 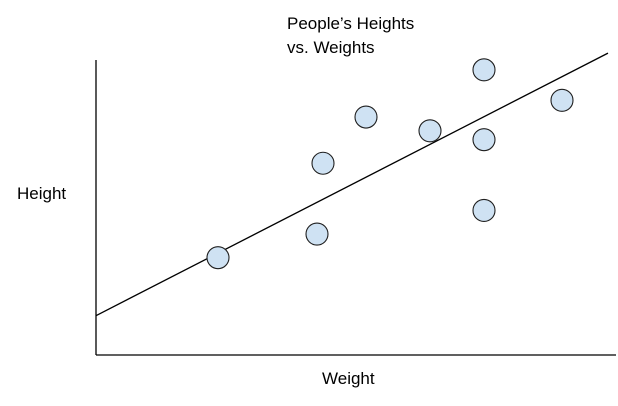 What do you see at coordinates (351, 23) in the screenshot?
I see `chart-title-line-1: People’s Heights` at bounding box center [351, 23].